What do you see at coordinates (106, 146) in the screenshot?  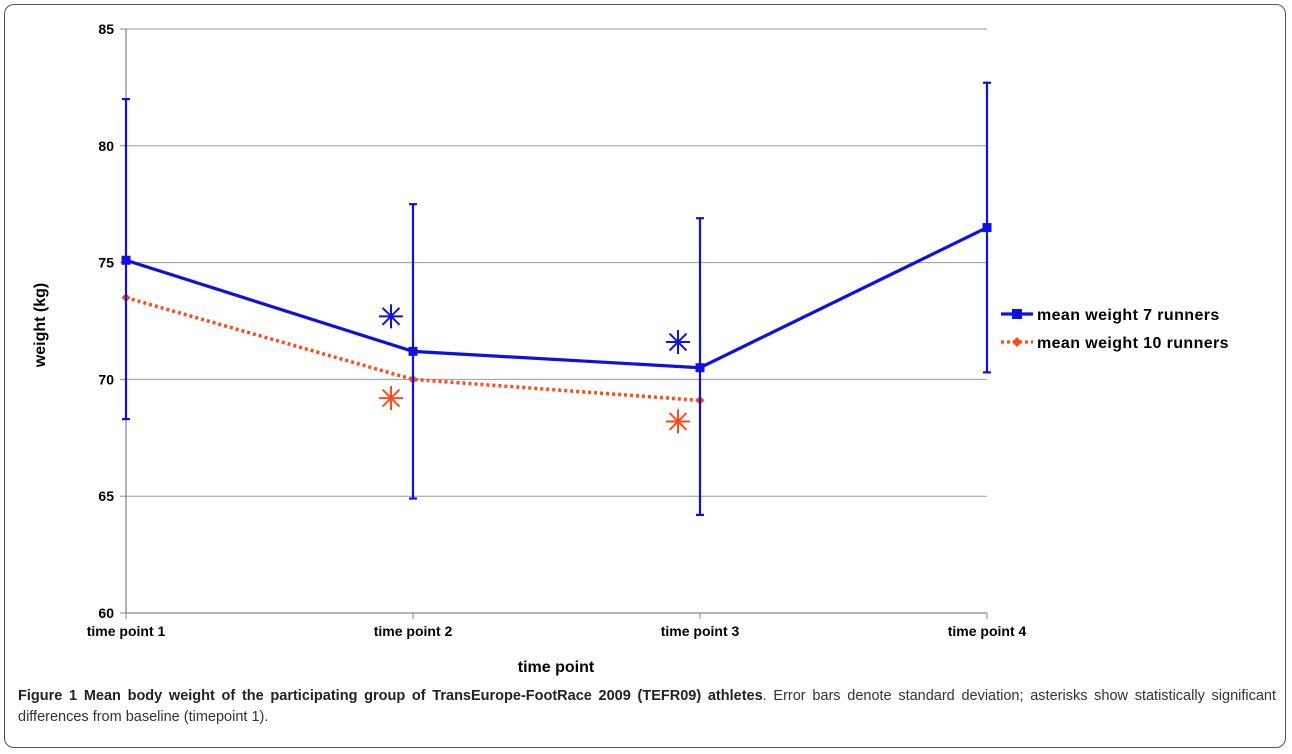 I see `y-tick-label: 80` at bounding box center [106, 146].